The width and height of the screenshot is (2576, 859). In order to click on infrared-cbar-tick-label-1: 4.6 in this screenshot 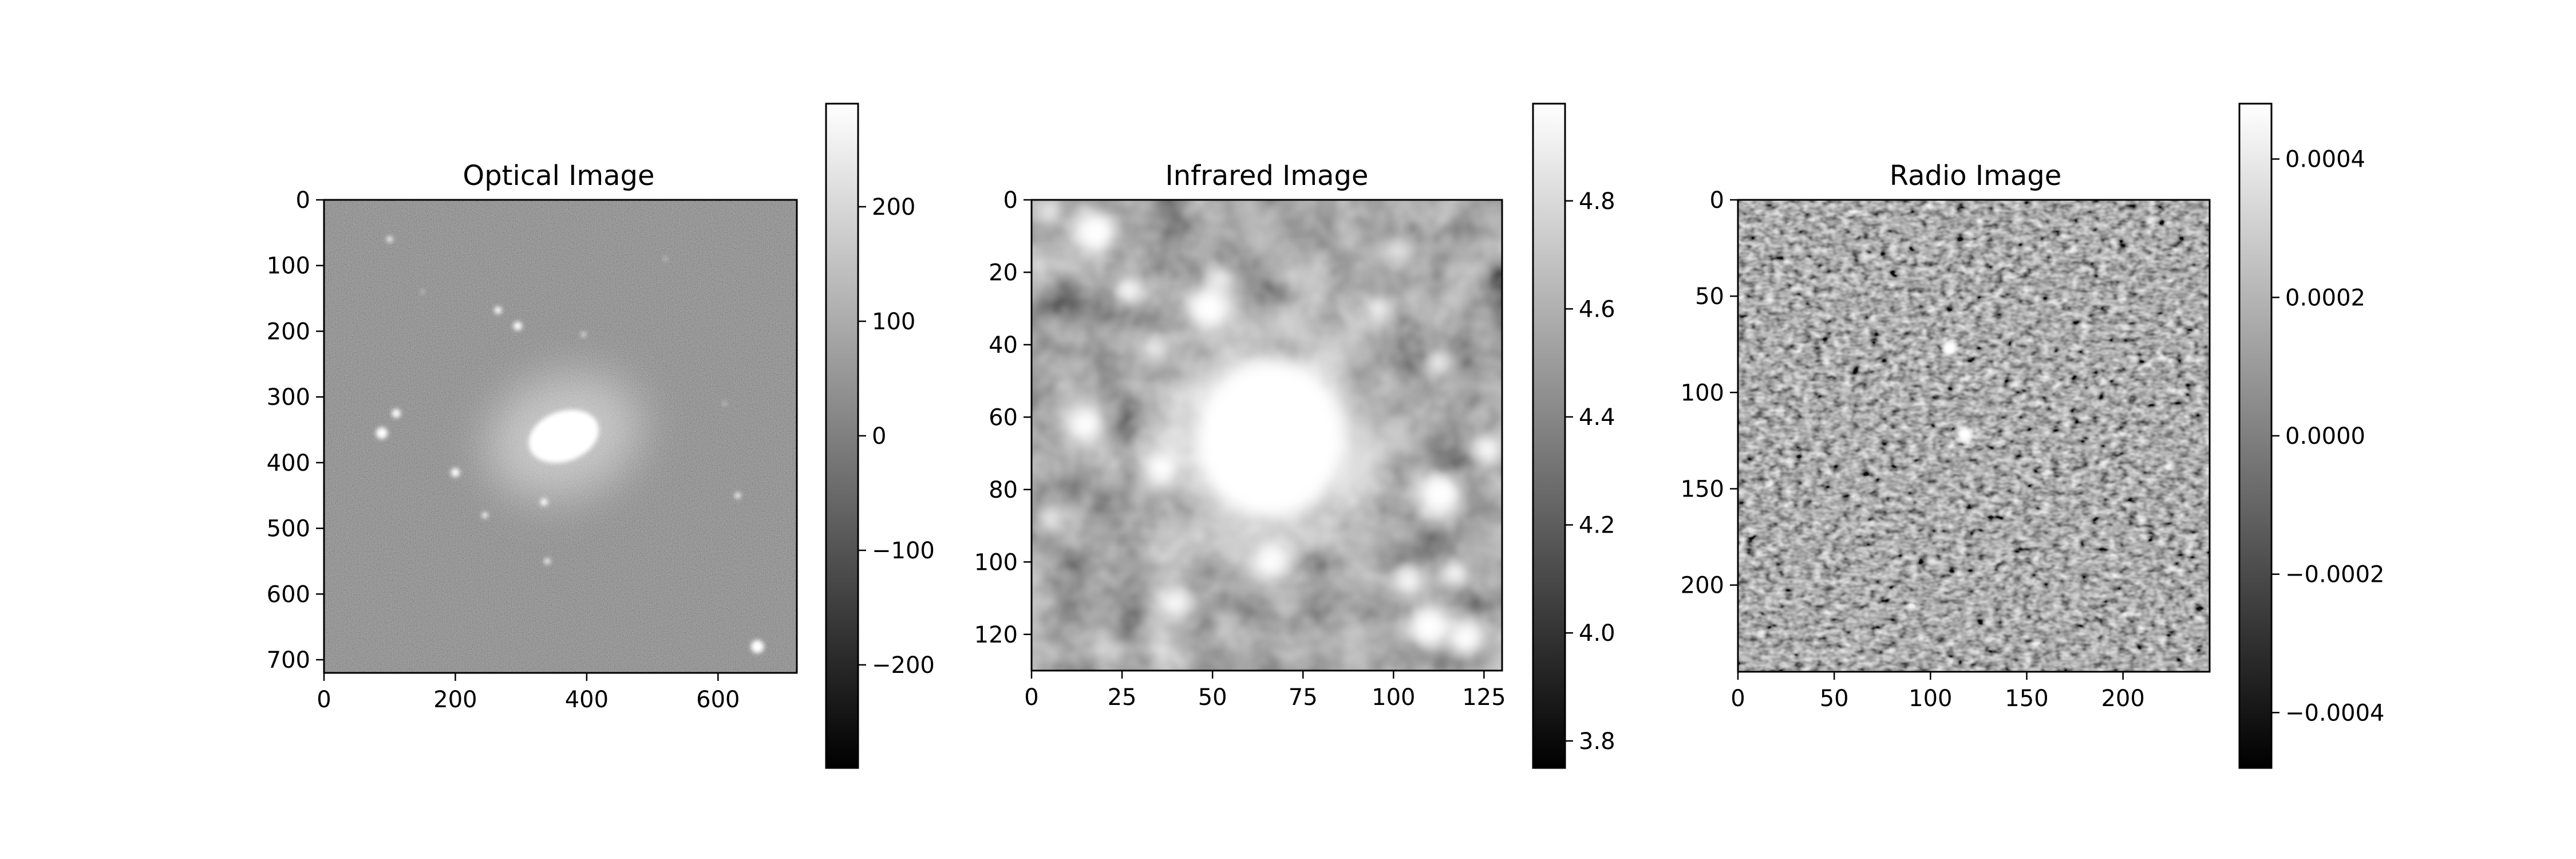, I will do `click(1597, 309)`.